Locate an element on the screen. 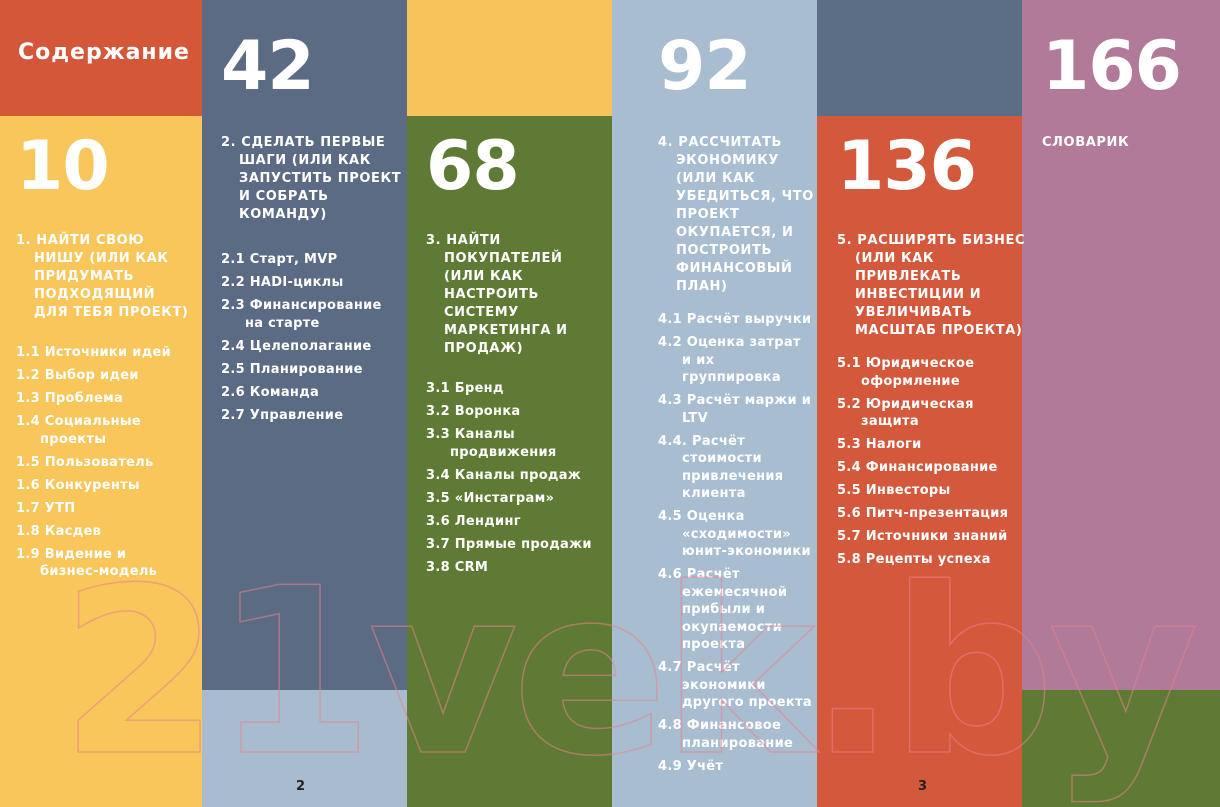 Image resolution: width=1220 pixels, height=807 pixels. section-item: 1.2 Выбор идеи is located at coordinates (77, 375).